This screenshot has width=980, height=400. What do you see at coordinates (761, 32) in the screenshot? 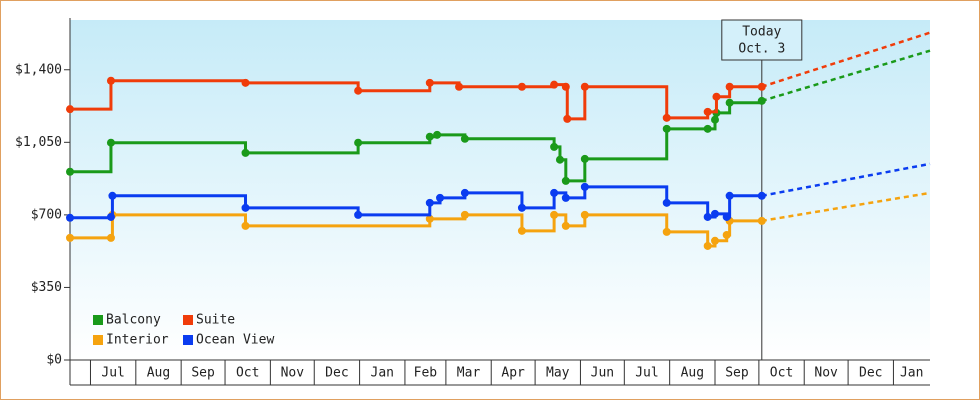
I see `today-label: Today` at bounding box center [761, 32].